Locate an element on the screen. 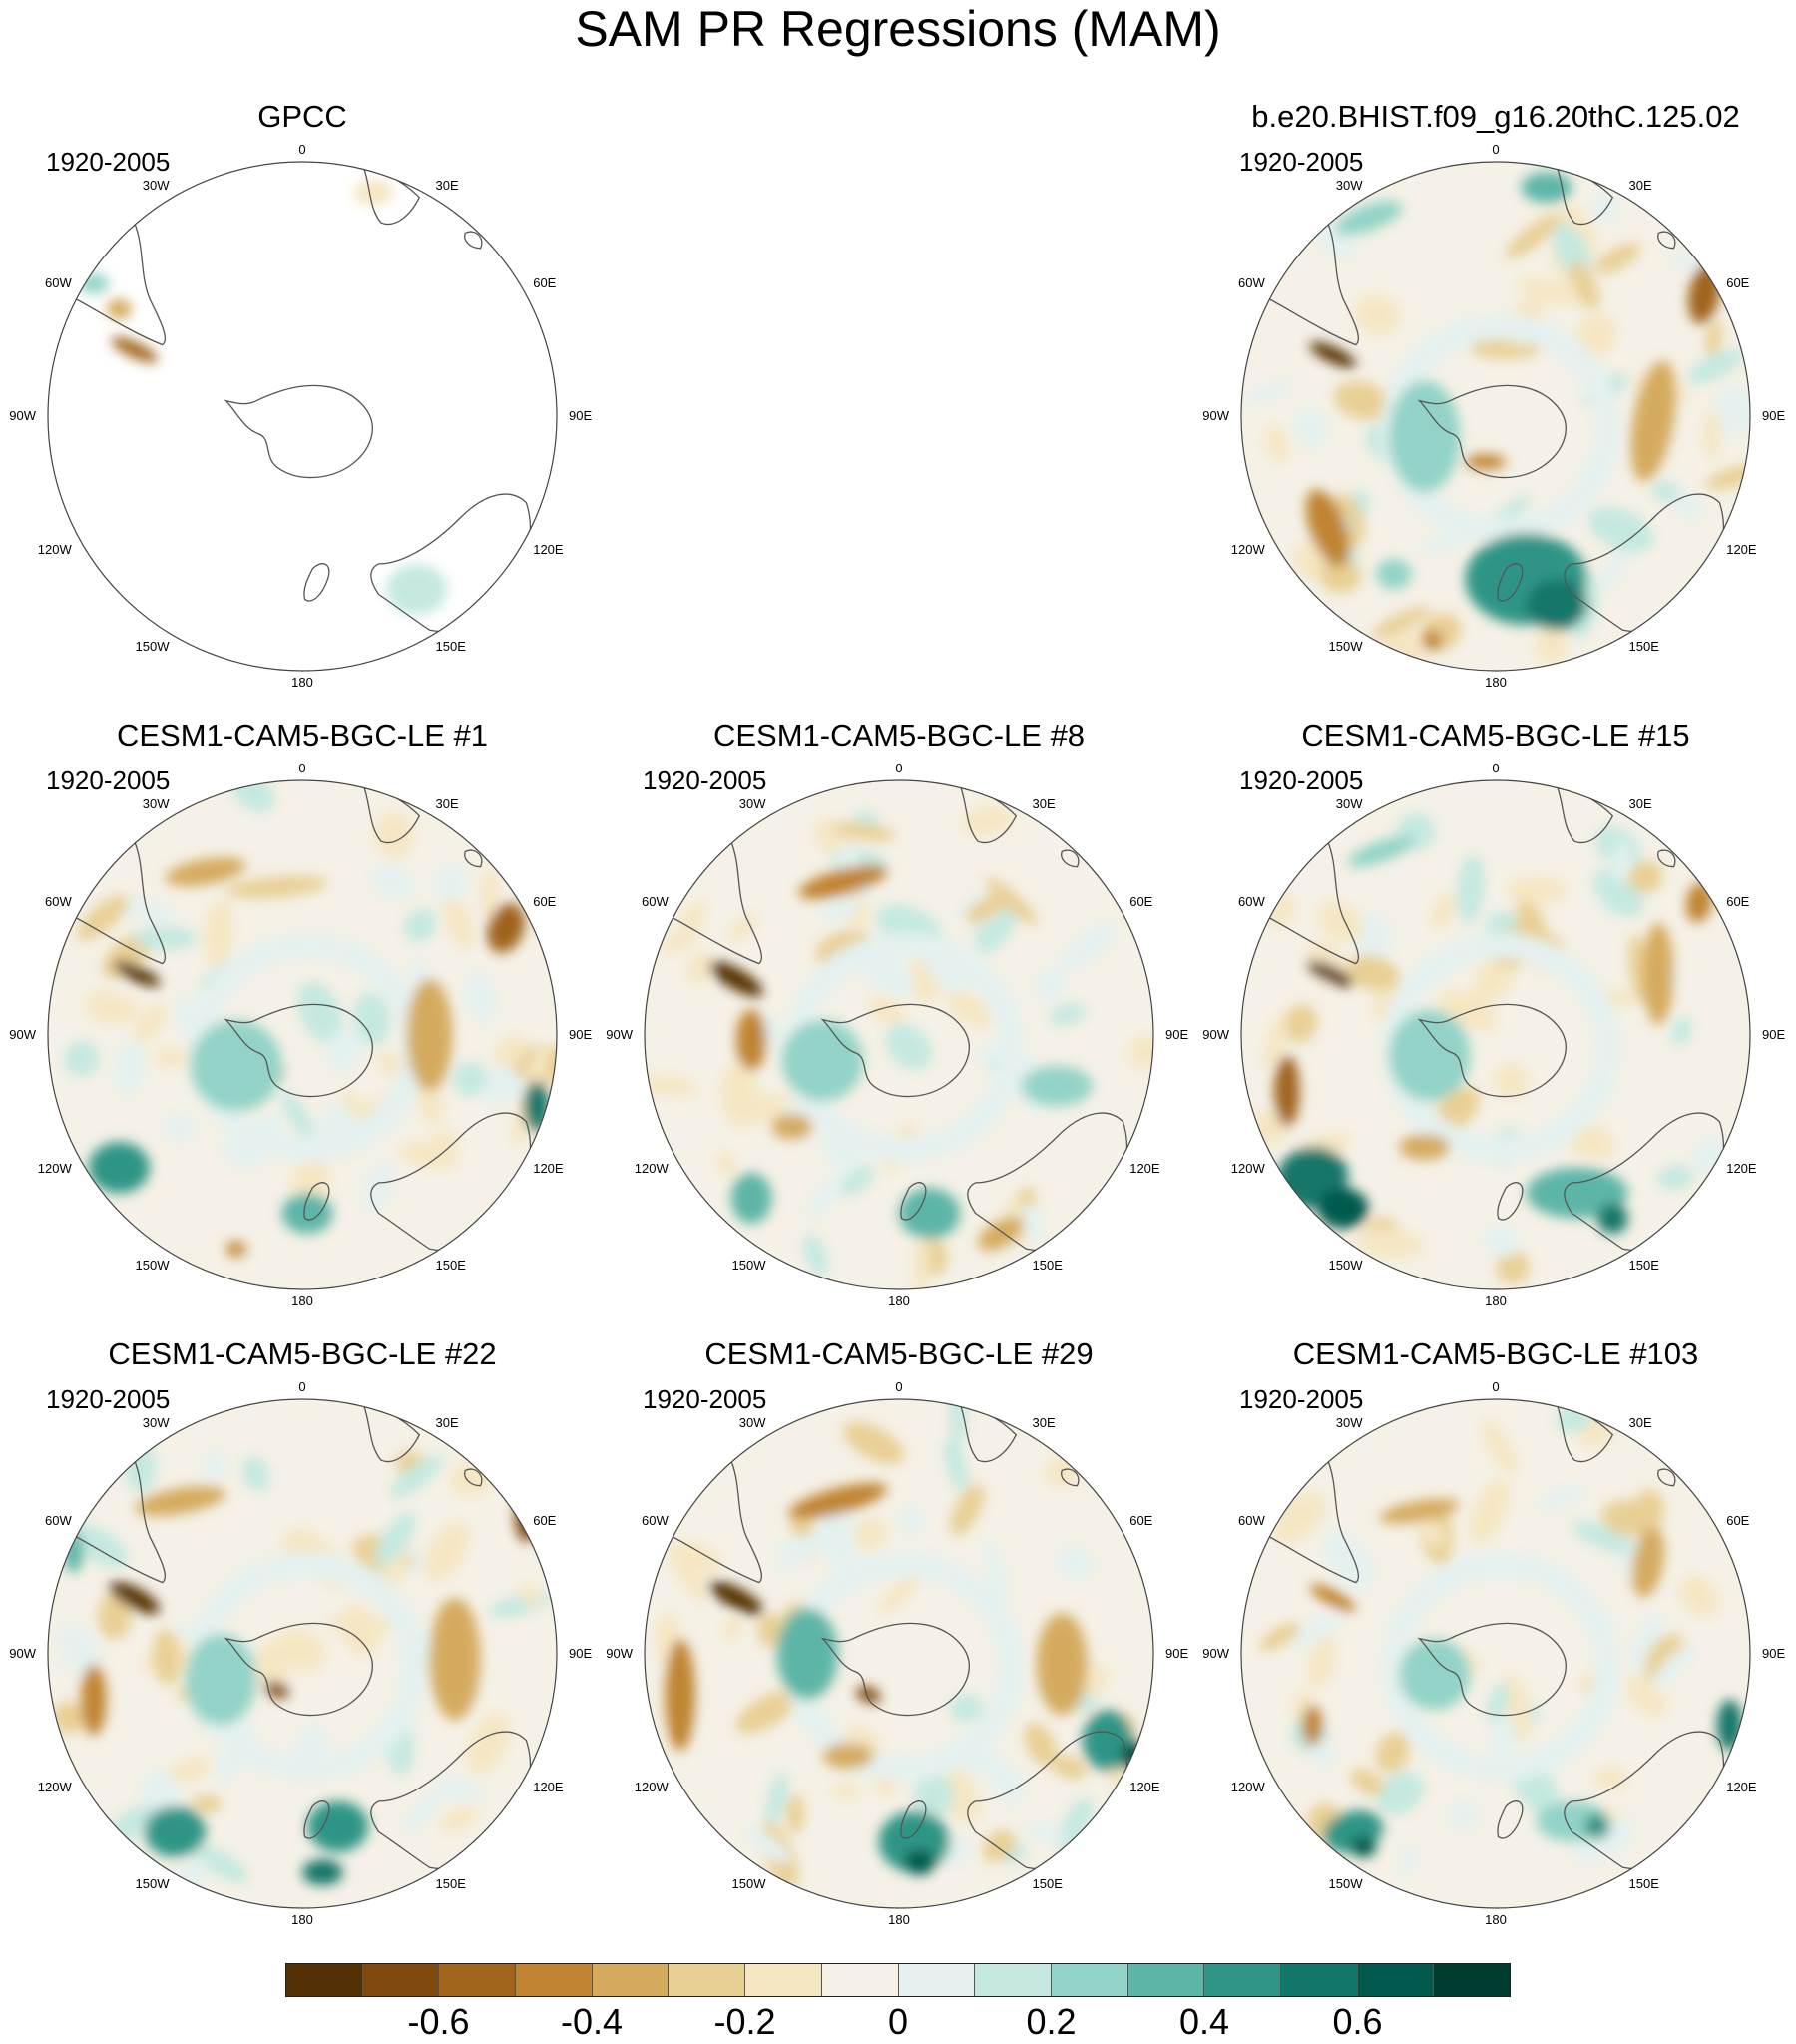 Image resolution: width=1796 pixels, height=2044 pixels. colorbar-tick-label: 0 is located at coordinates (898, 2021).